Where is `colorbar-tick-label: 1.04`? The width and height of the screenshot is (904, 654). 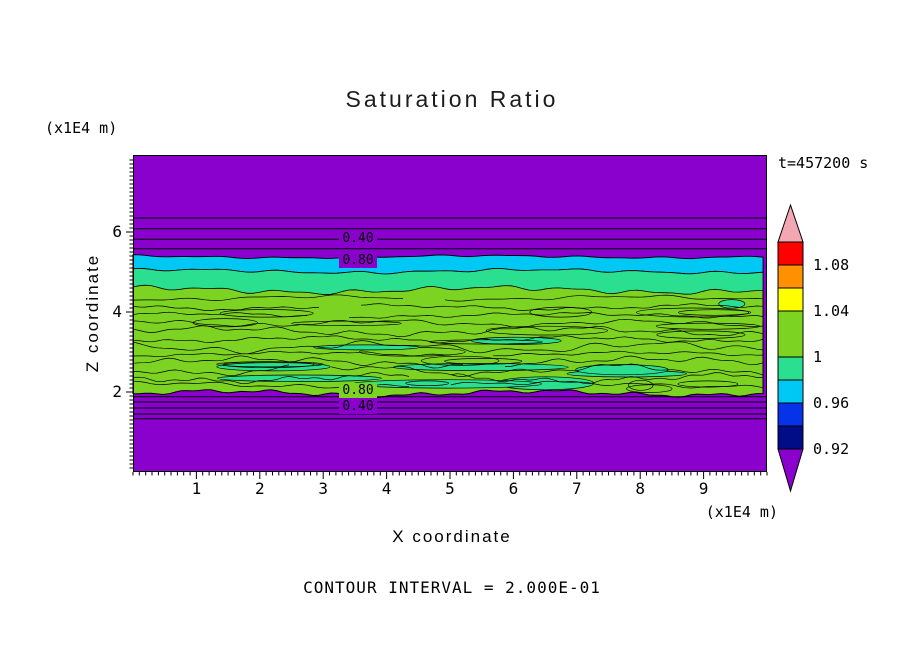 colorbar-tick-label: 1.04 is located at coordinates (831, 311).